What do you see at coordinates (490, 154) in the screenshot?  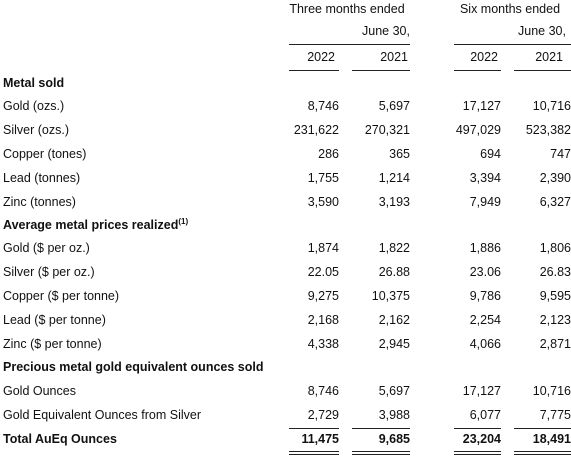 I see `row-value: 694` at bounding box center [490, 154].